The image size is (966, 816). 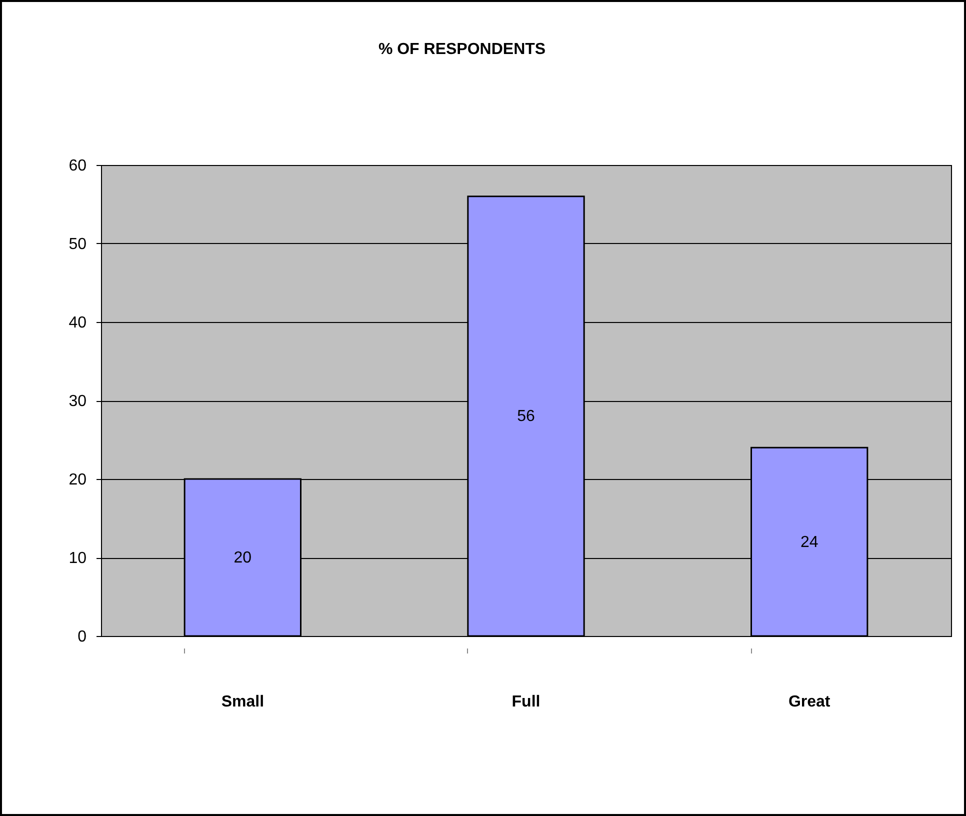 What do you see at coordinates (77, 166) in the screenshot?
I see `y-tick-label: 60` at bounding box center [77, 166].